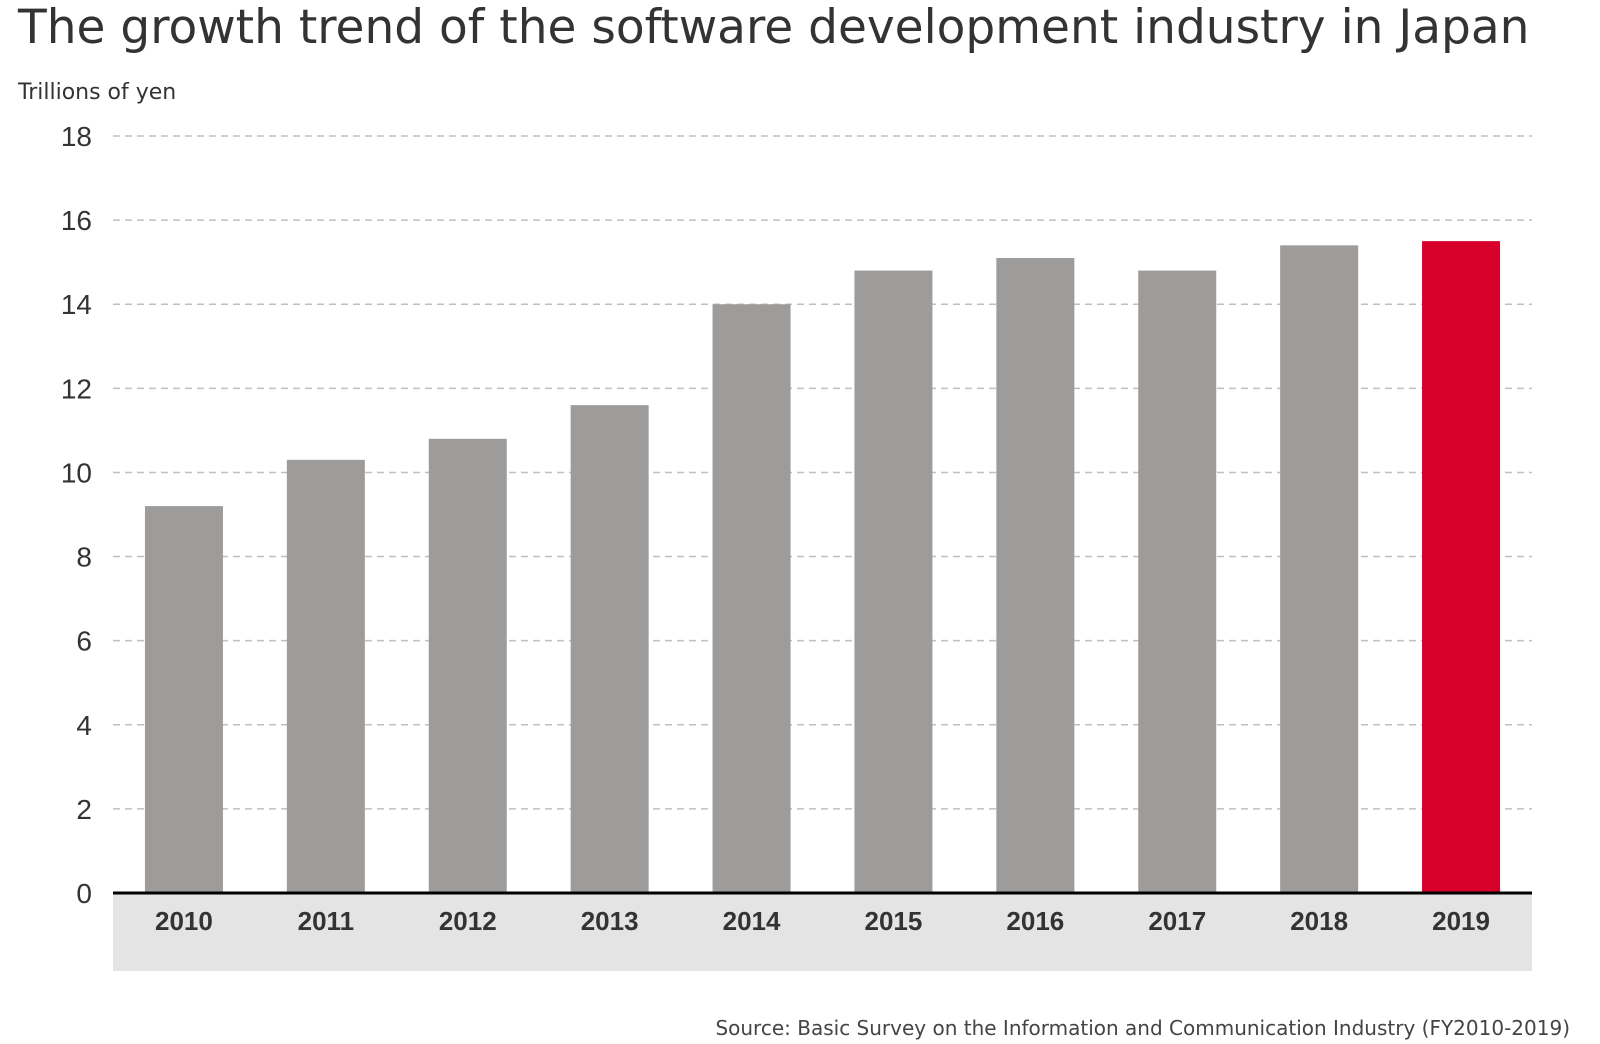 The height and width of the screenshot is (1044, 1600). Describe the element at coordinates (610, 921) in the screenshot. I see `x-tick-label-2013: 2013` at that location.